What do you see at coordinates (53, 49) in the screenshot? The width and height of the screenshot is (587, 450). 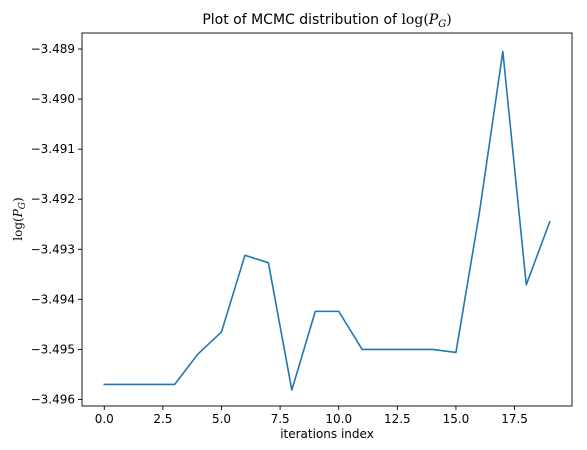 I see `y-tick-label: −3.489` at bounding box center [53, 49].